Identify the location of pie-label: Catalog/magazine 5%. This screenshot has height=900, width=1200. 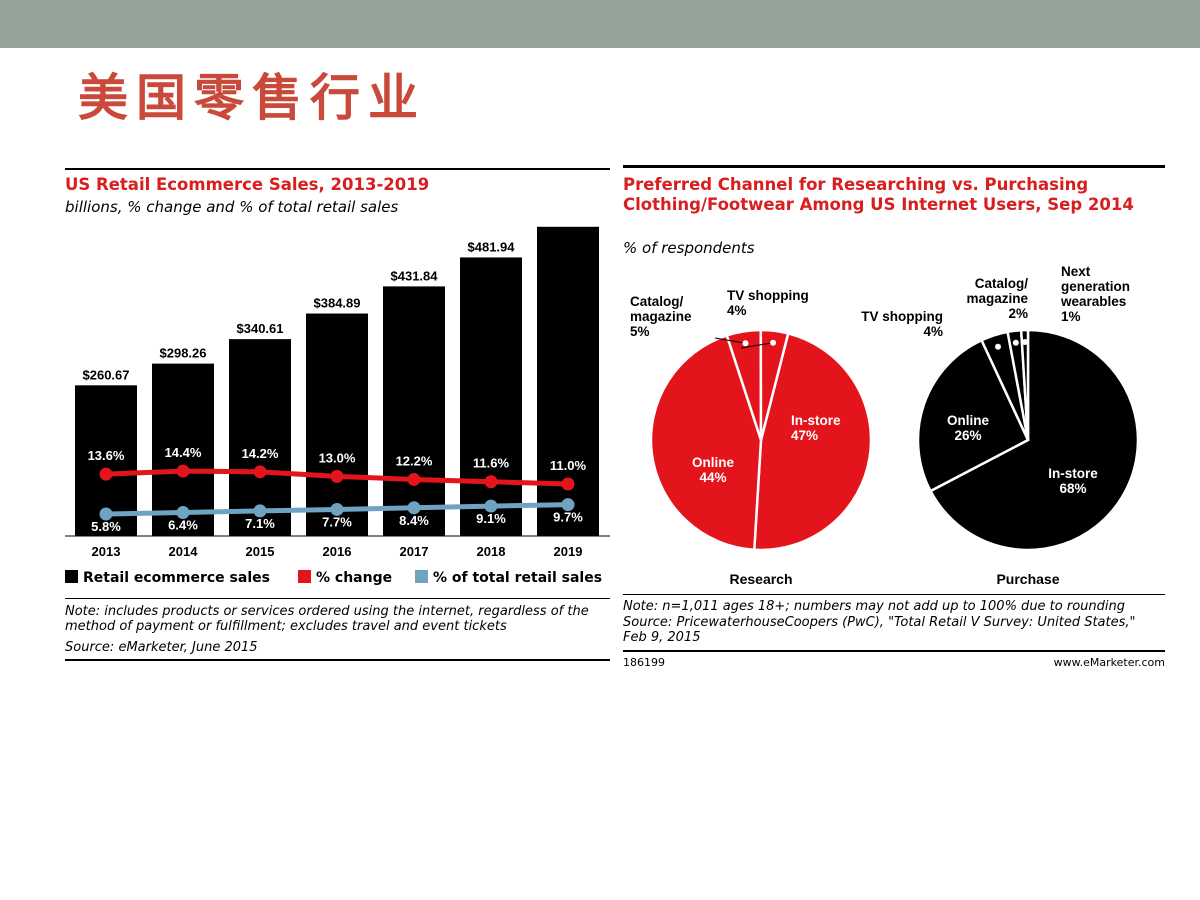
(661, 316).